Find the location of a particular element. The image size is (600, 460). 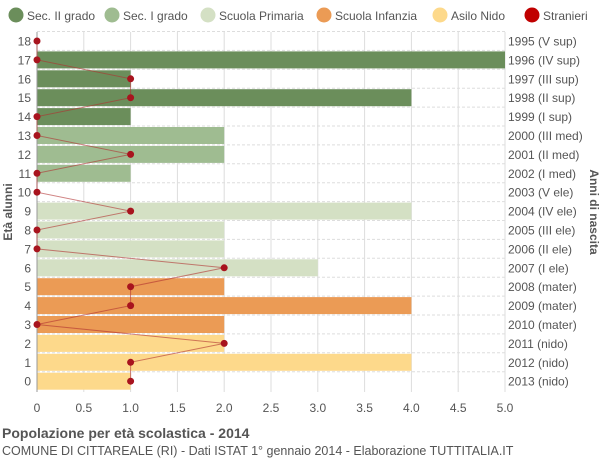

y-tick-label: 18 is located at coordinates (25, 42).